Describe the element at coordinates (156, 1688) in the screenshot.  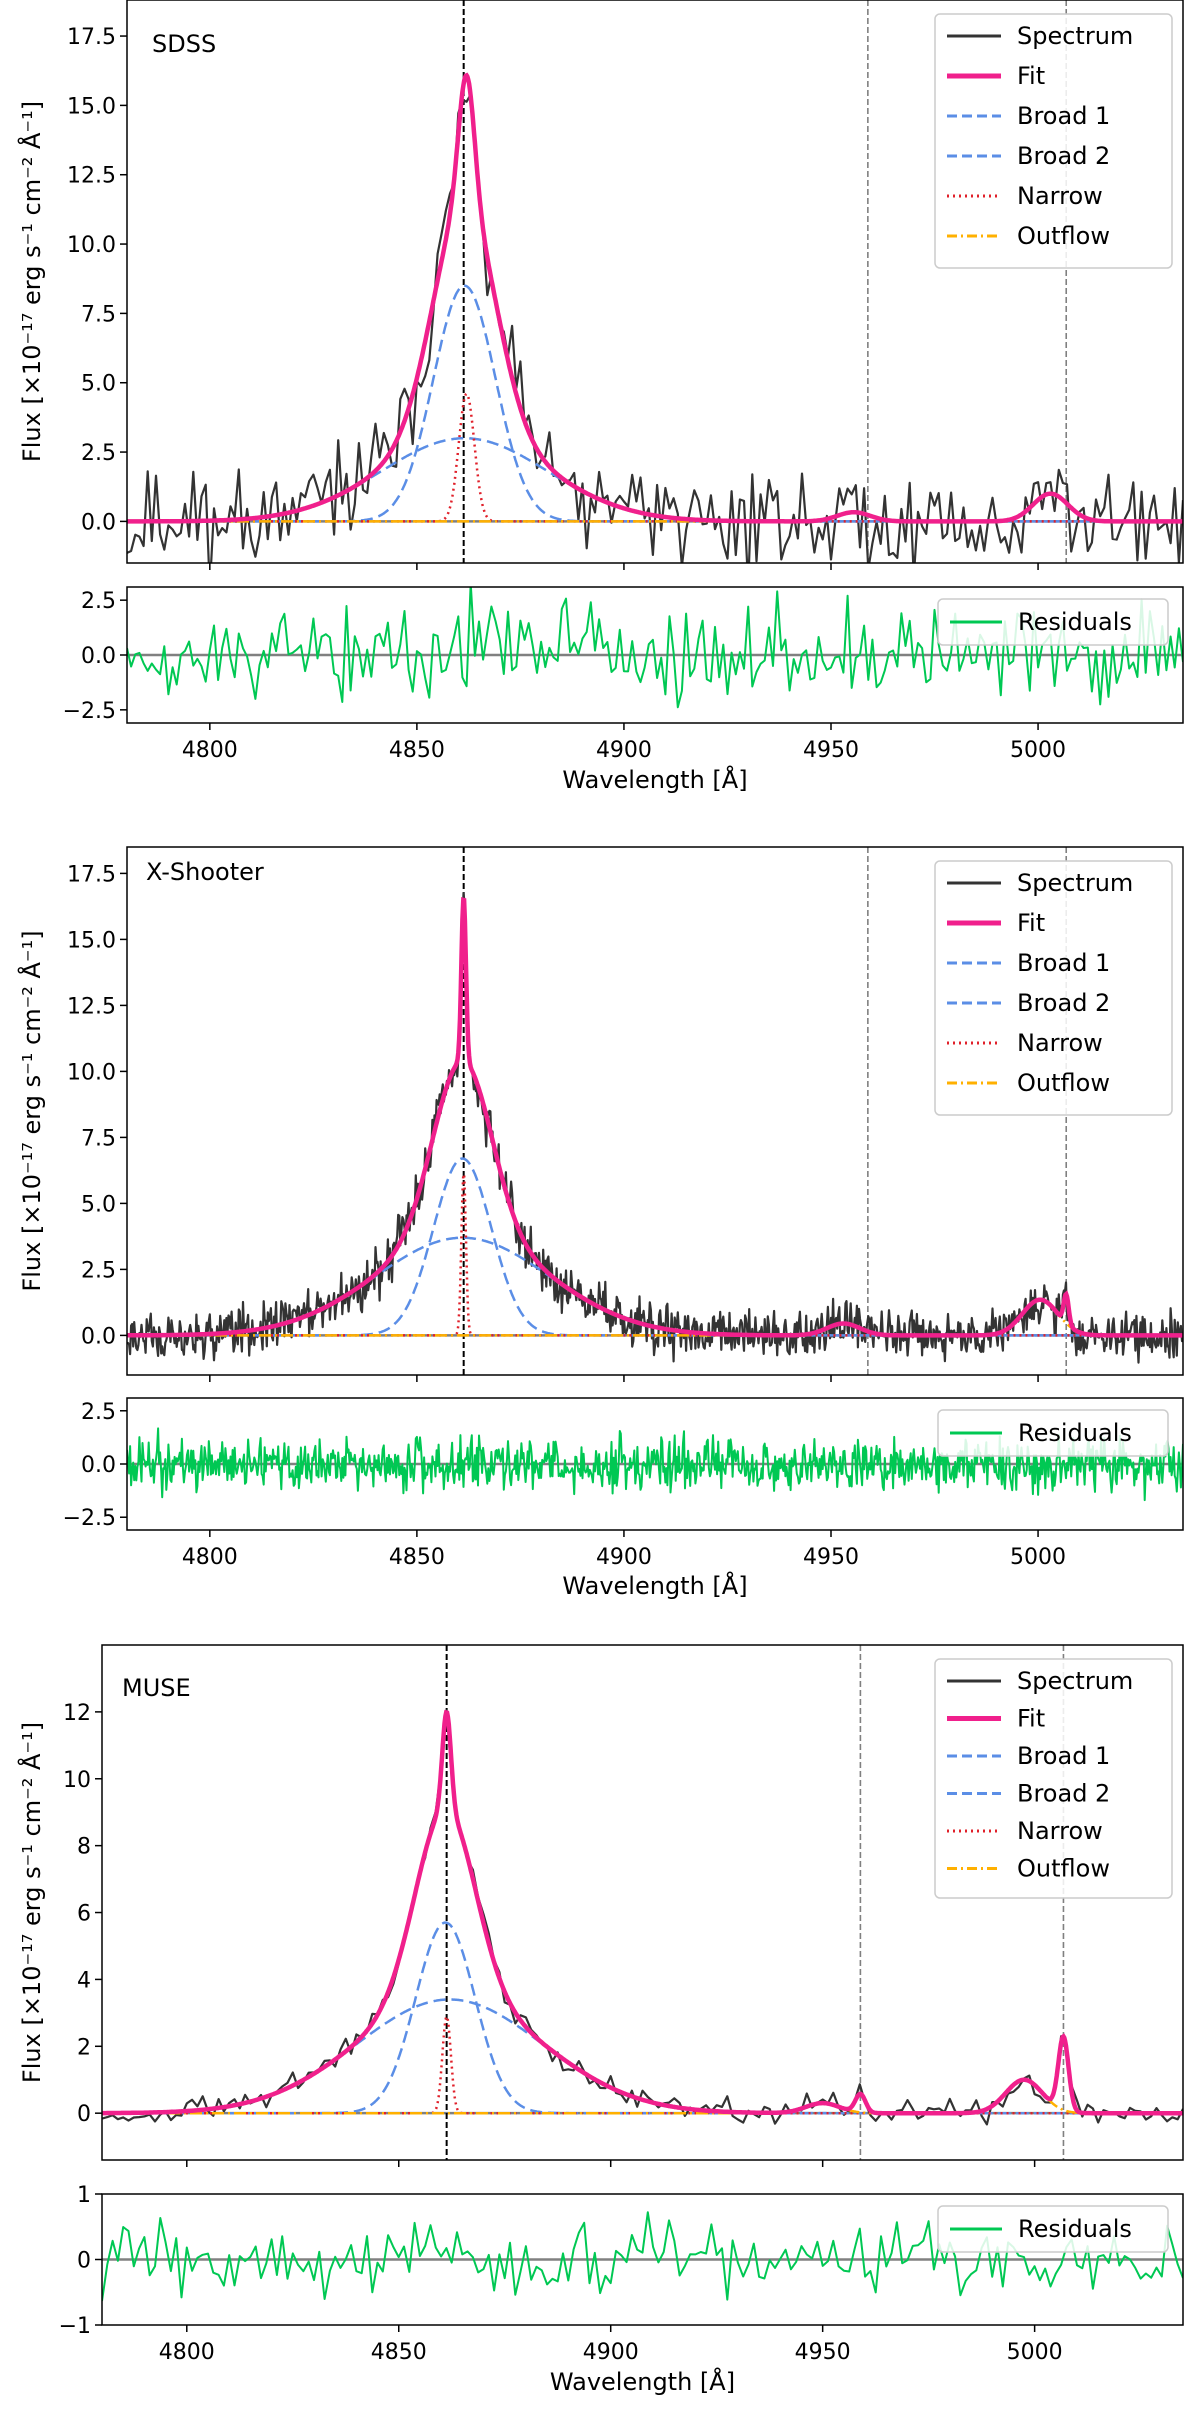
I see `panel-label: MUSE` at that location.